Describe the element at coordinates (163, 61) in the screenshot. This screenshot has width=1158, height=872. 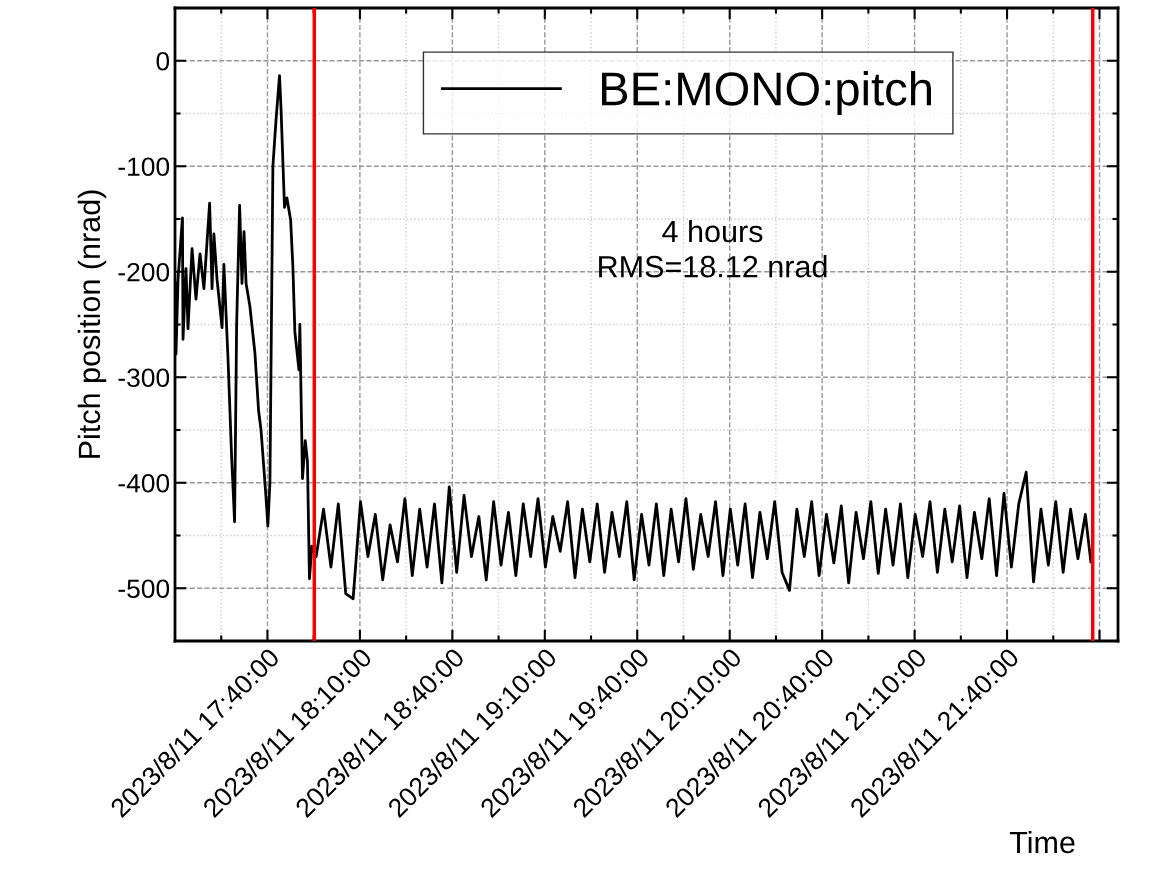
I see `y-tick-label: 0` at that location.